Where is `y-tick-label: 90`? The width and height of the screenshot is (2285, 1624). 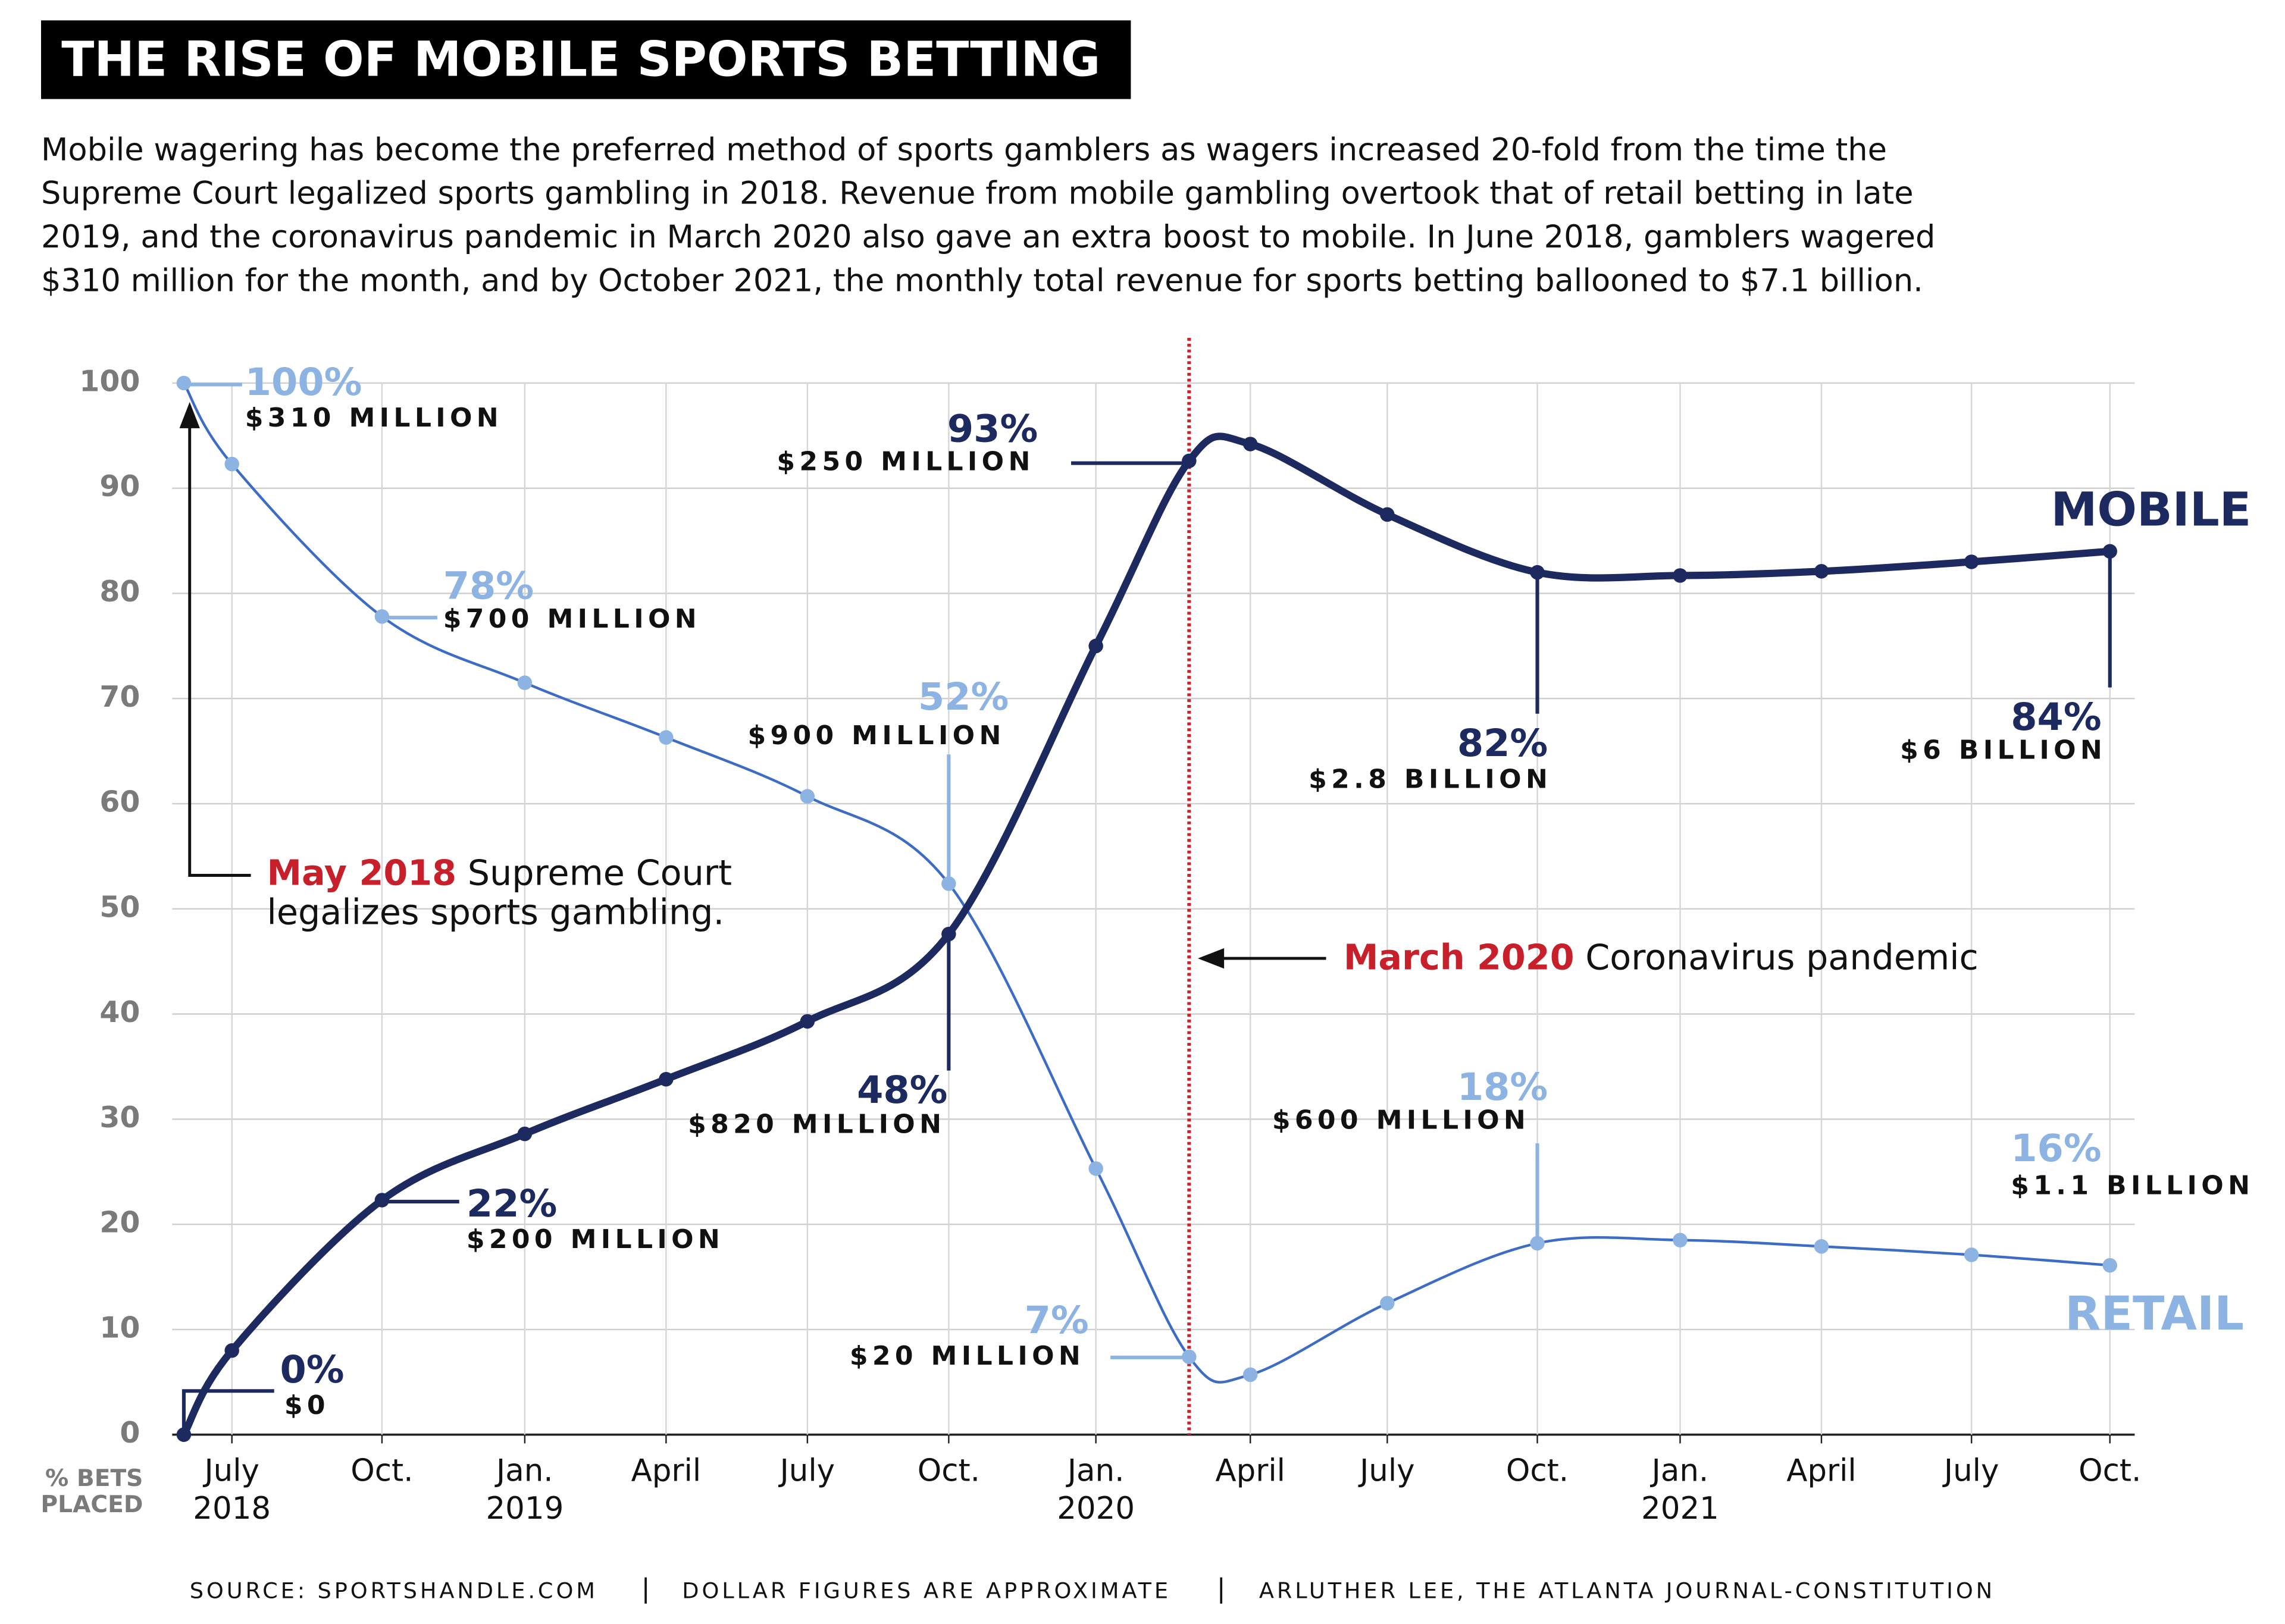
y-tick-label: 90 is located at coordinates (119, 486).